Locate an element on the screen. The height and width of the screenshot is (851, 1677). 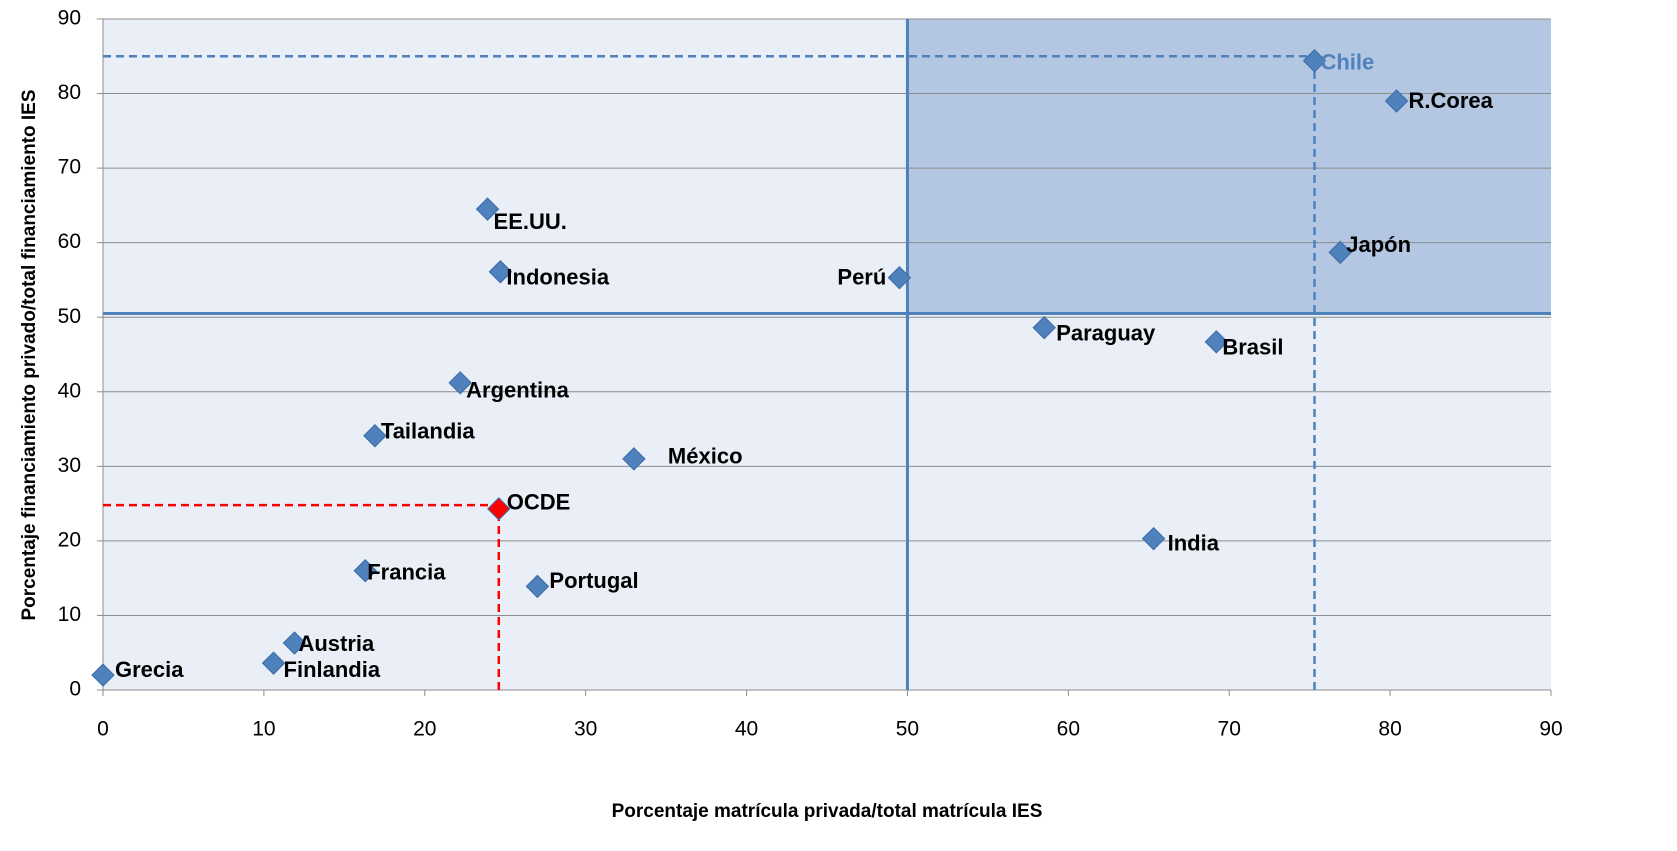
point-label: OCDE is located at coordinates (539, 502).